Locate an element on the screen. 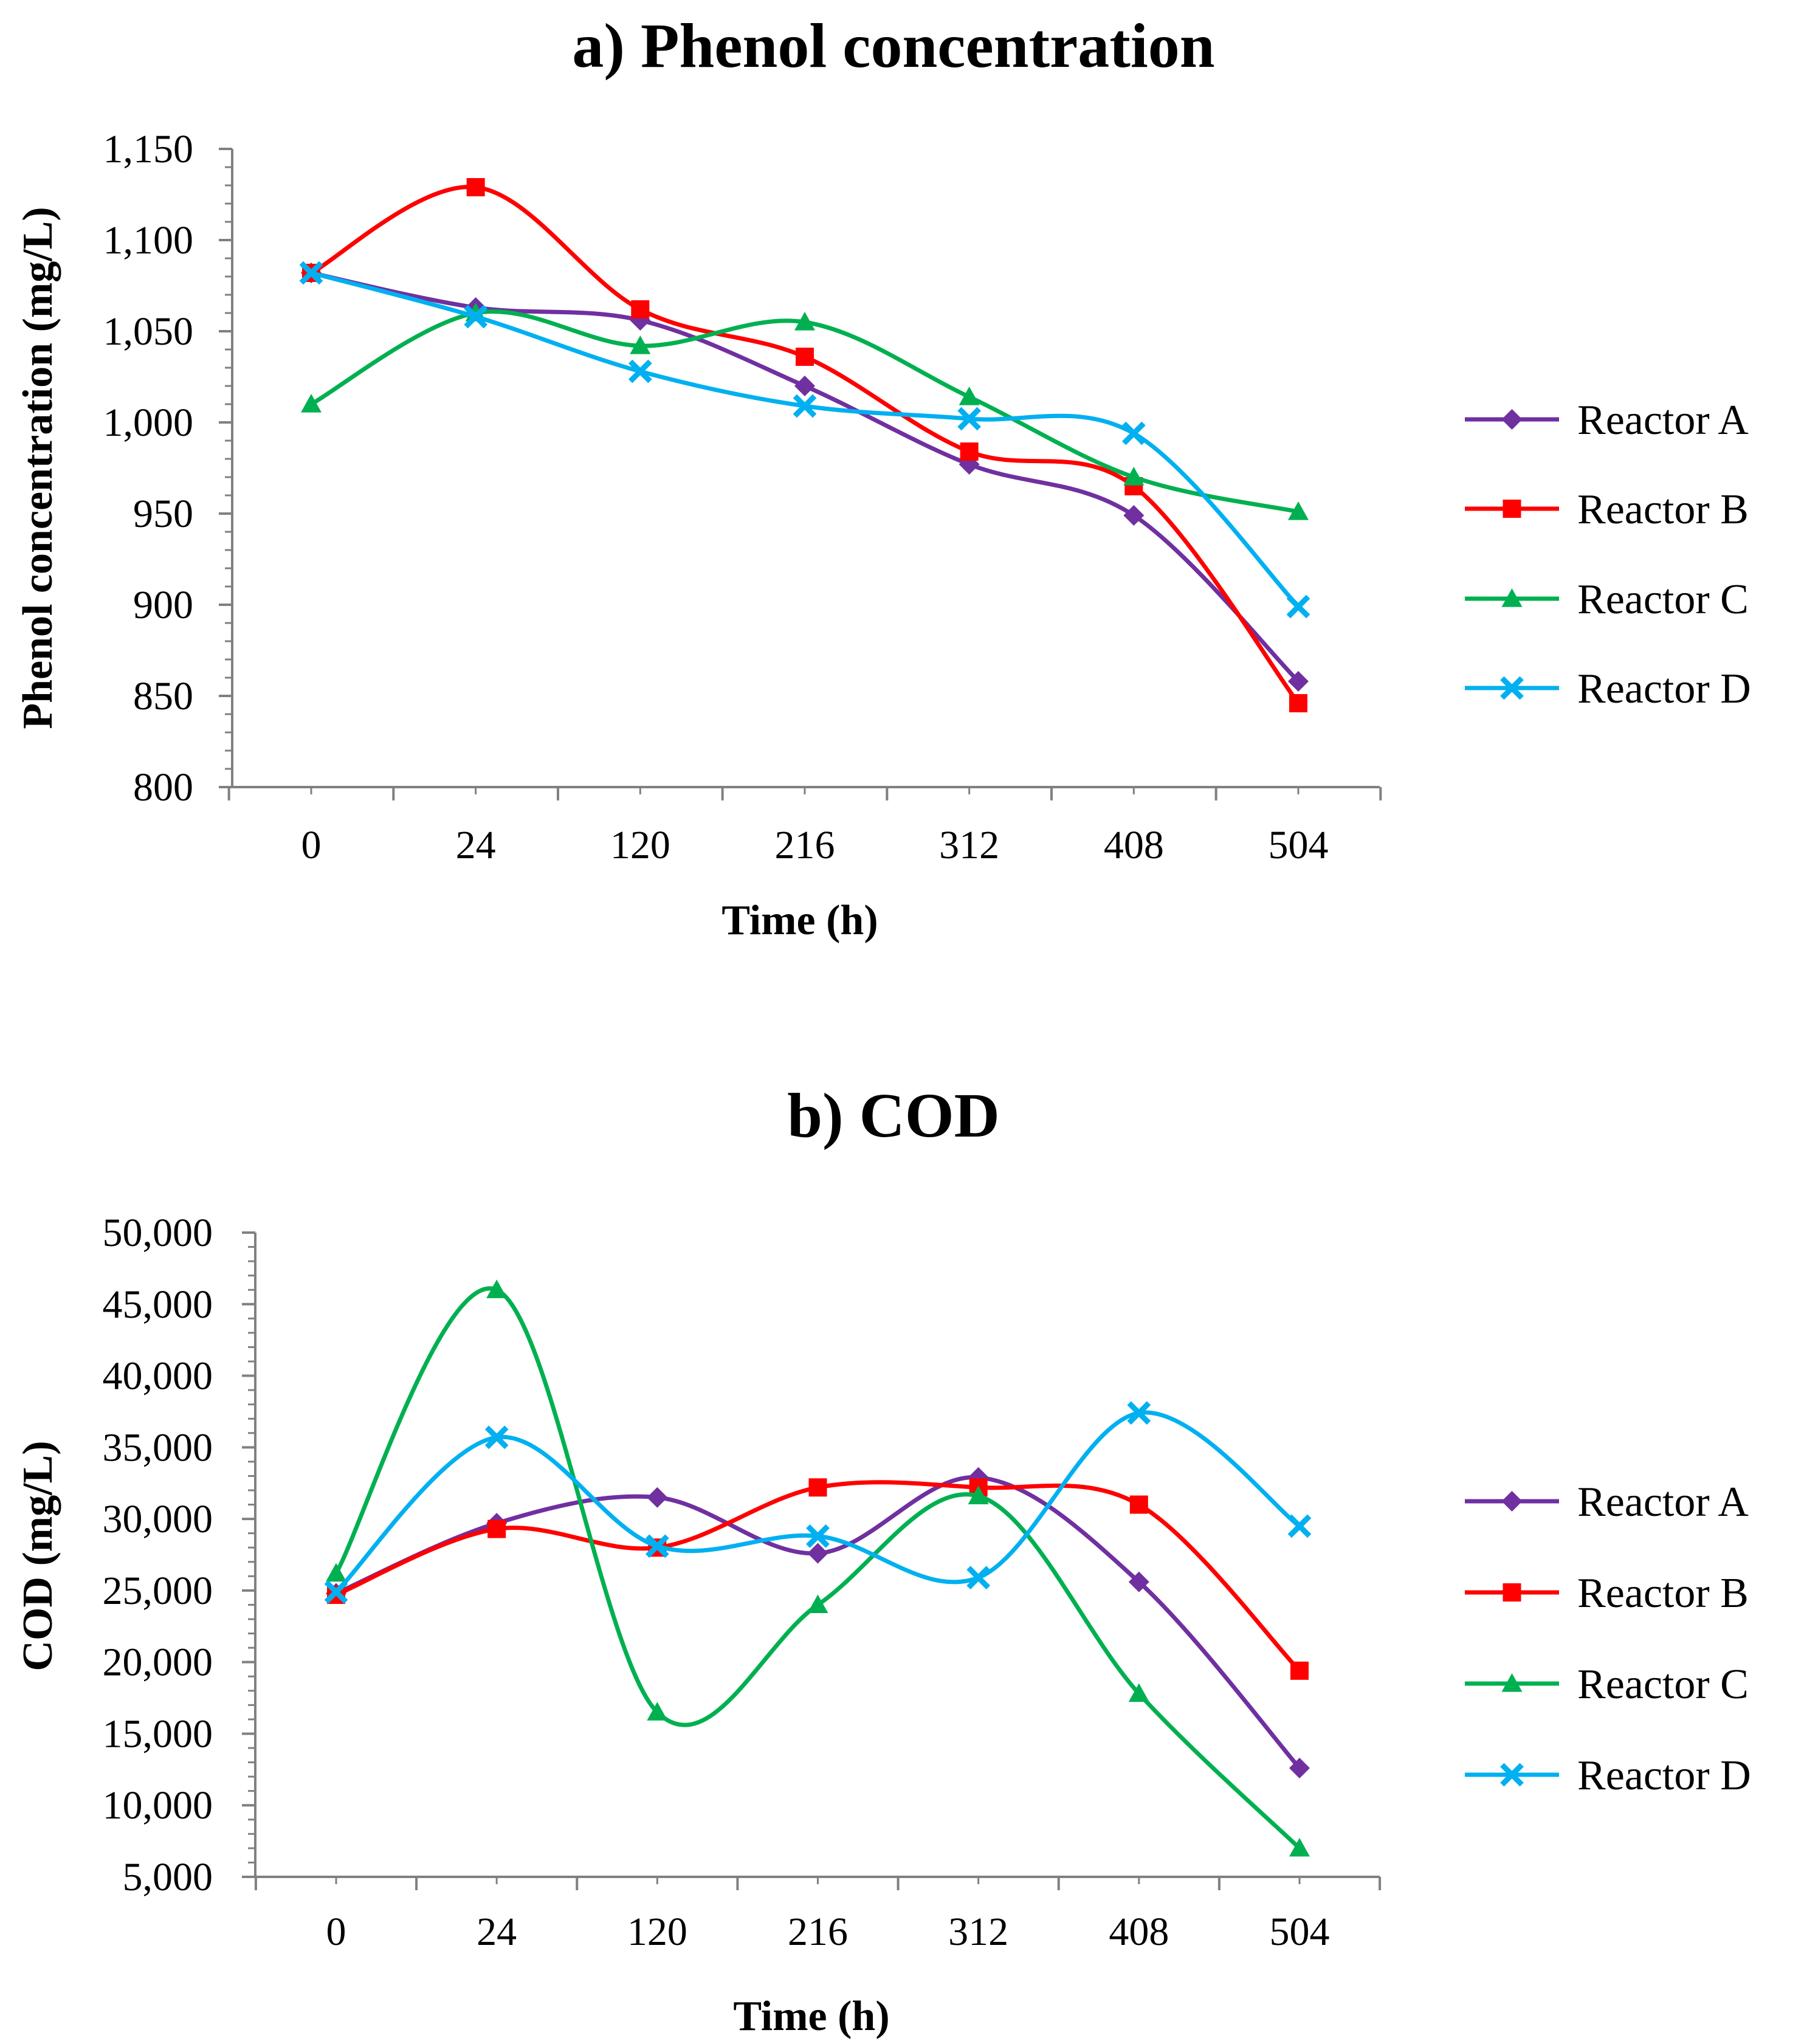  y-tick-label: 30,000 is located at coordinates (158, 1519).